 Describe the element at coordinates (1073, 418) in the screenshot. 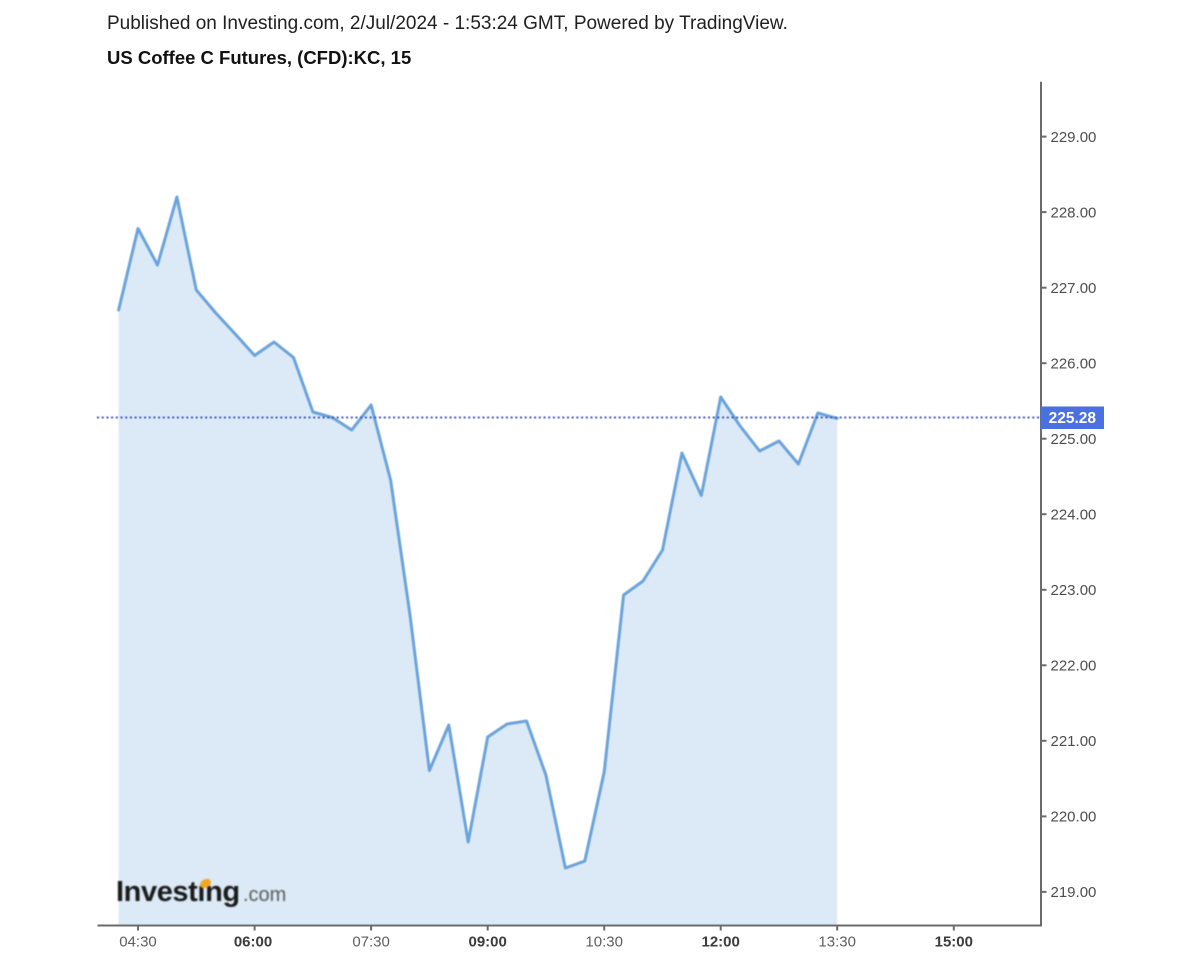

I see `svg-text: 225.28` at that location.